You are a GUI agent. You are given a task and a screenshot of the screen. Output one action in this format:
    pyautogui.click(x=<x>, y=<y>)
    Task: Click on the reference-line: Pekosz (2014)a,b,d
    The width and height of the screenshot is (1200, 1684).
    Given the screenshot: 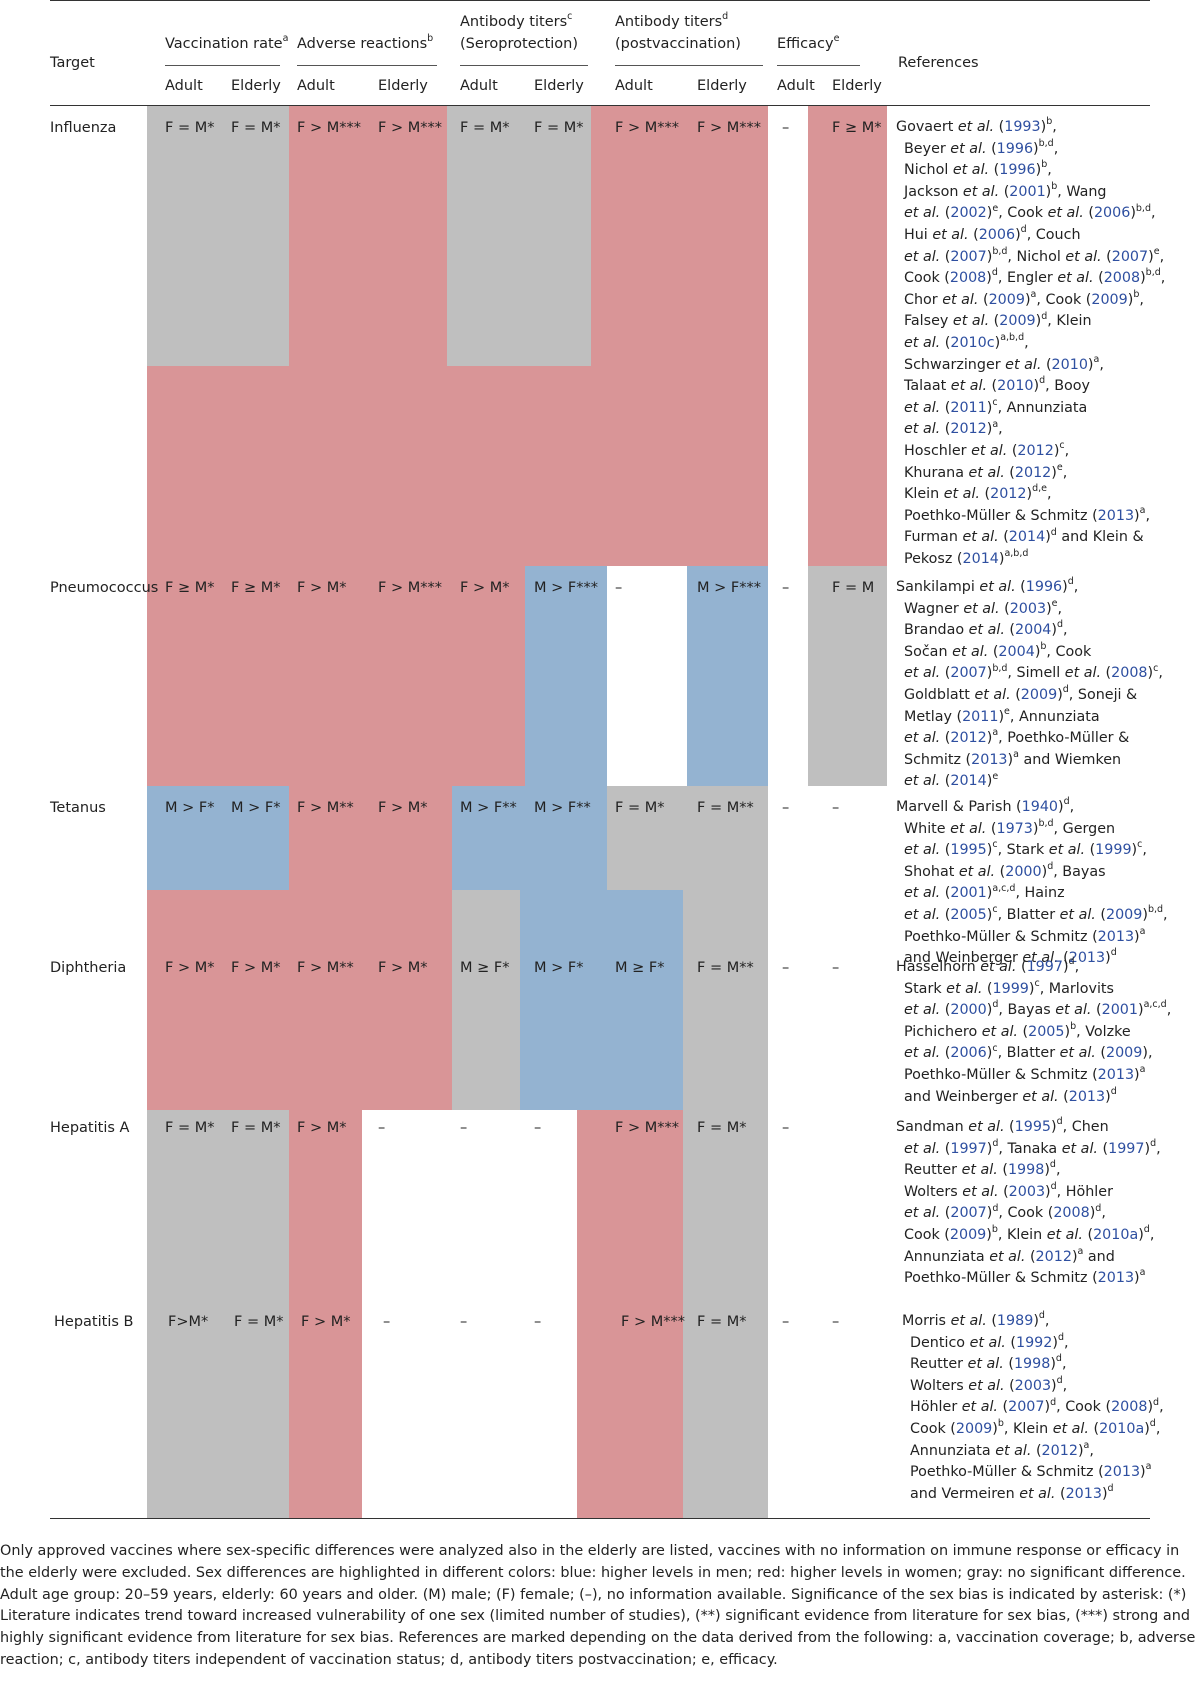 What is the action you would take?
    pyautogui.click(x=966, y=557)
    